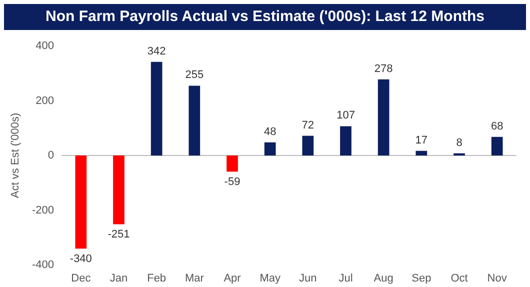 The height and width of the screenshot is (287, 530). What do you see at coordinates (308, 278) in the screenshot?
I see `x-tick-label: Jun` at bounding box center [308, 278].